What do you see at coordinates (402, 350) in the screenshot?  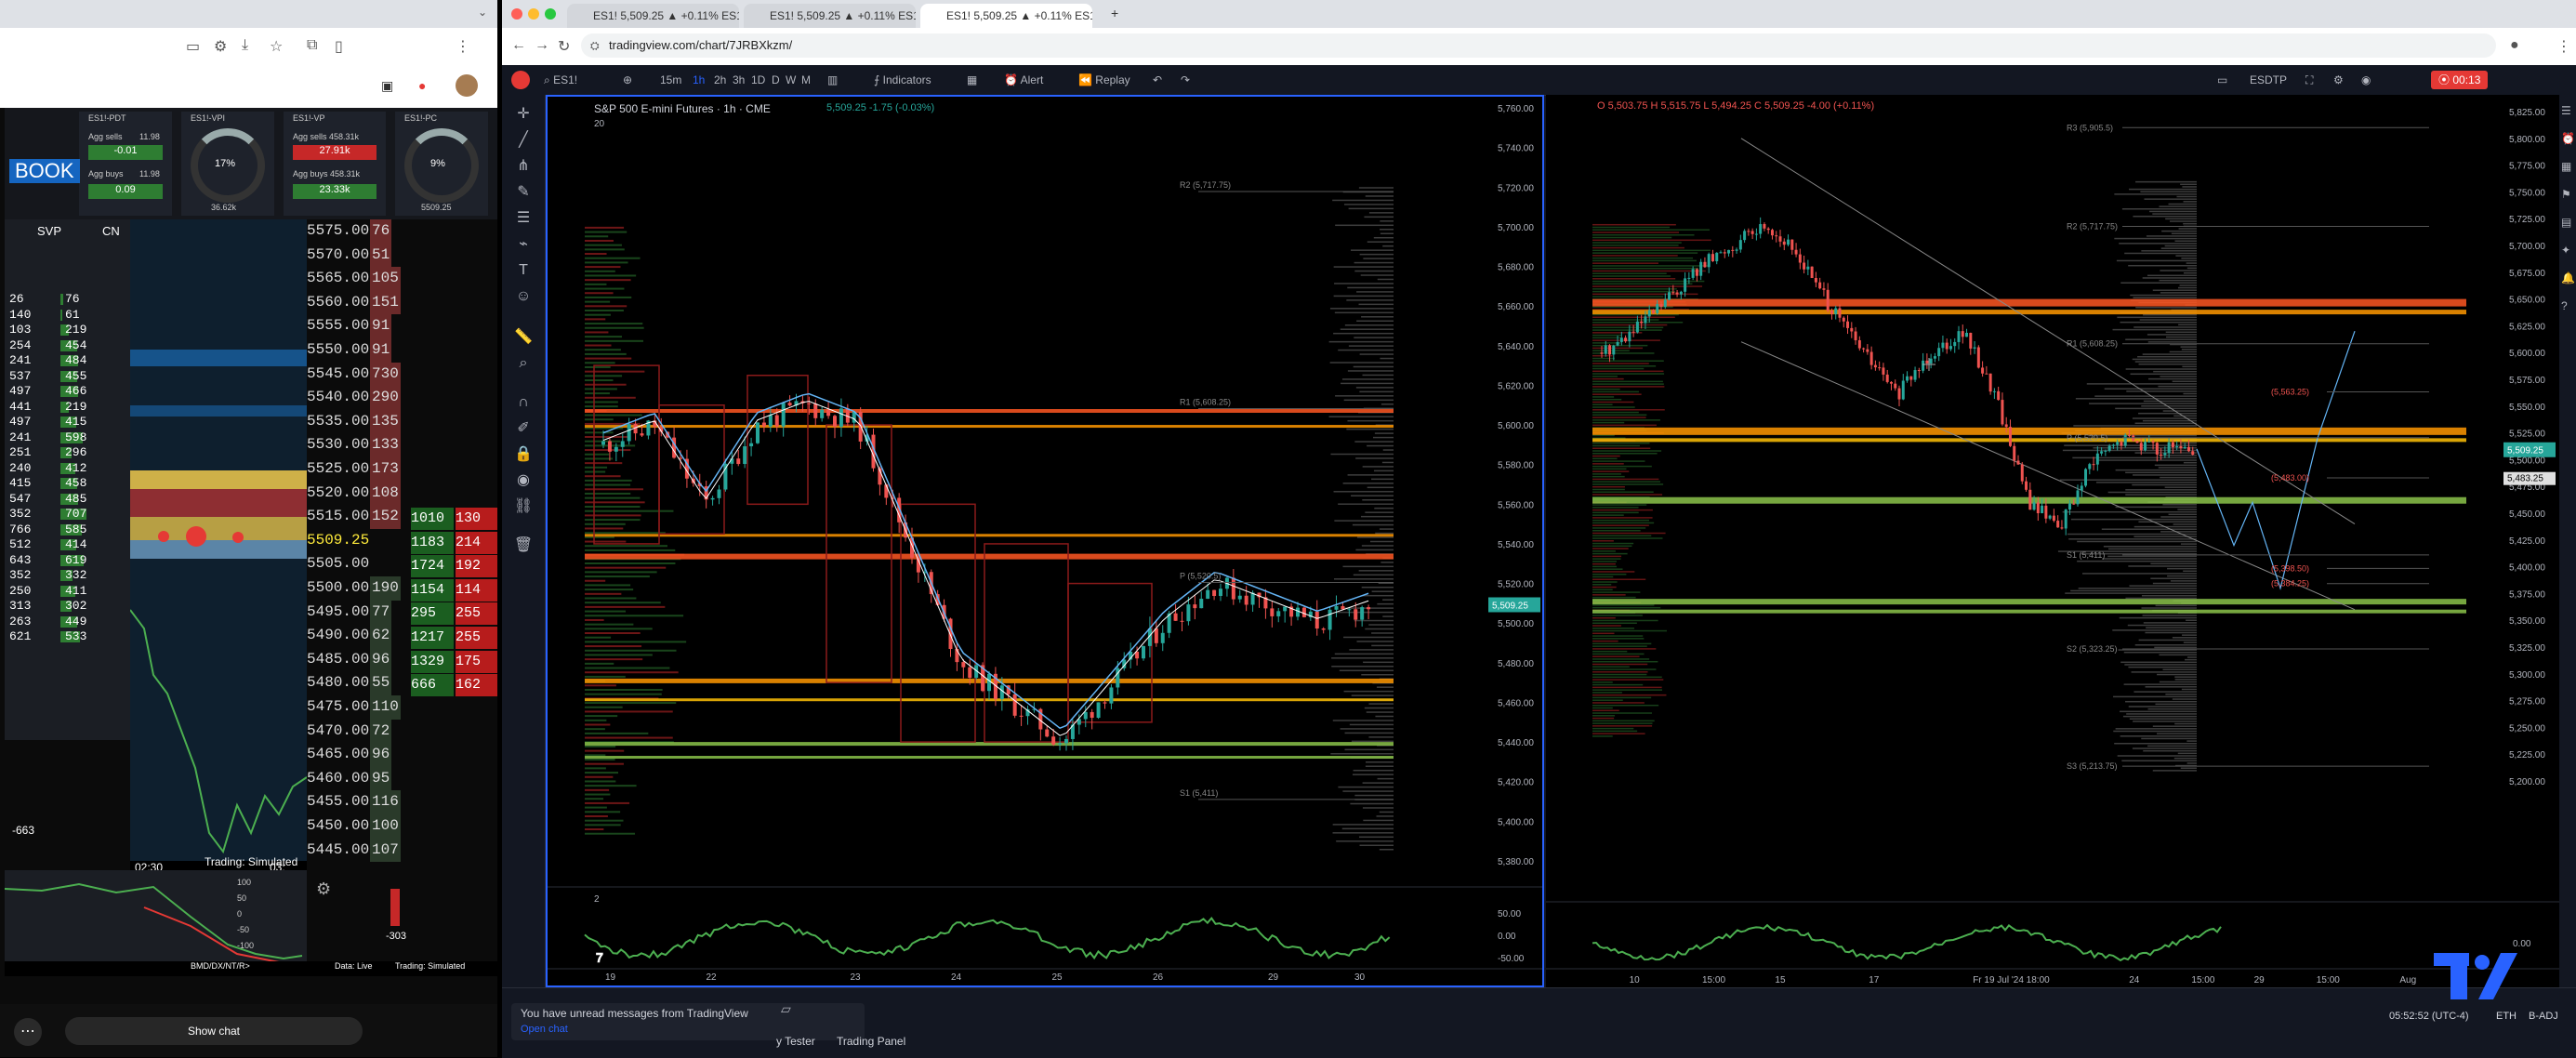 I see `dom-row: 5550.00 91` at bounding box center [402, 350].